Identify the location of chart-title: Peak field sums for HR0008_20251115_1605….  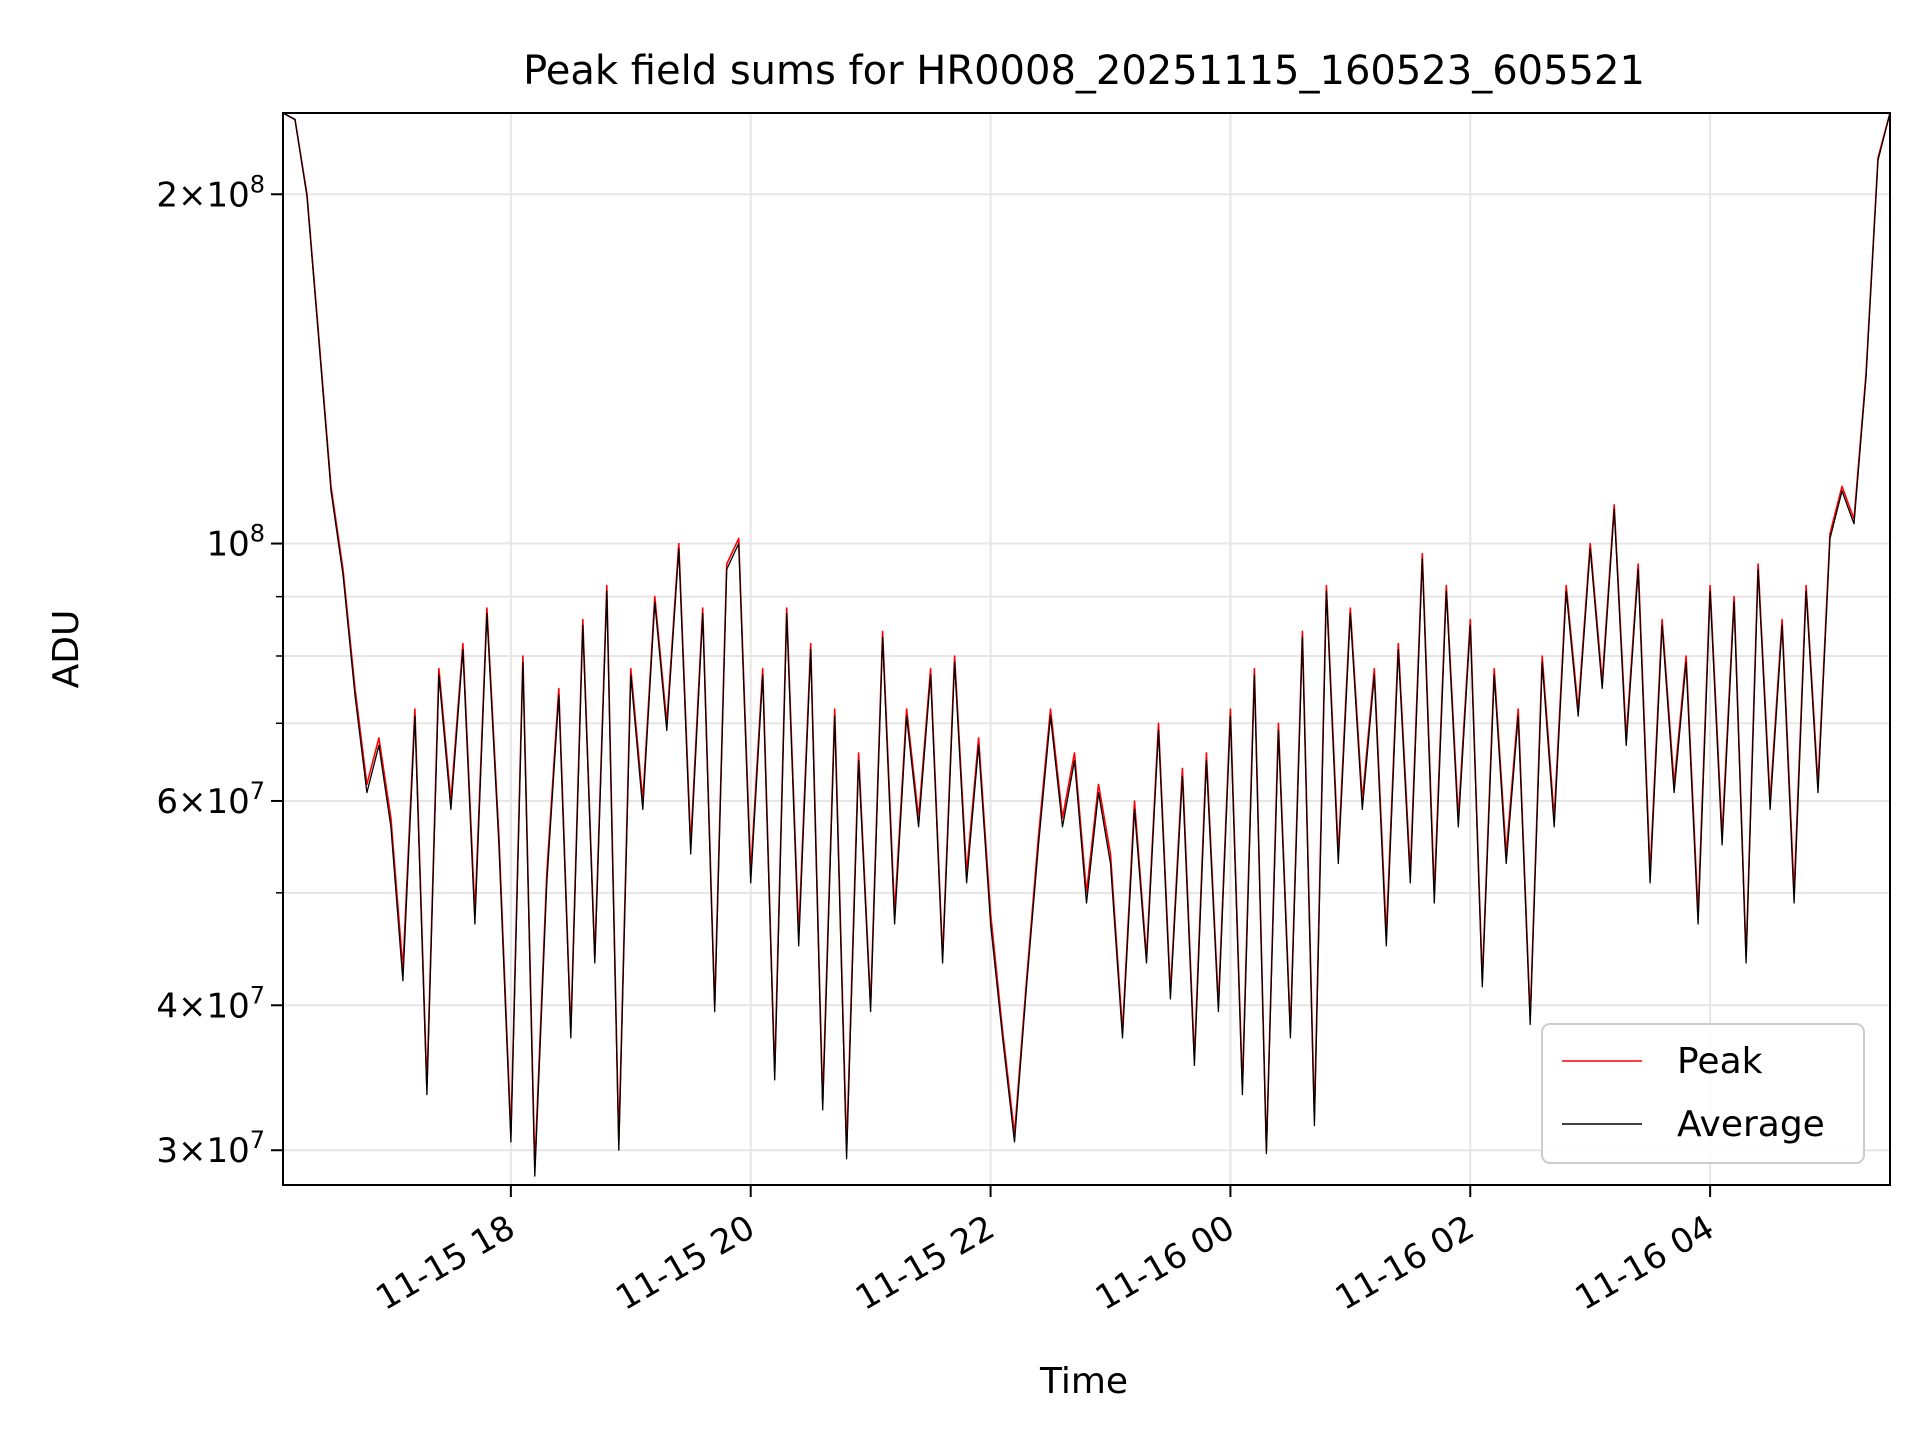
(1084, 71).